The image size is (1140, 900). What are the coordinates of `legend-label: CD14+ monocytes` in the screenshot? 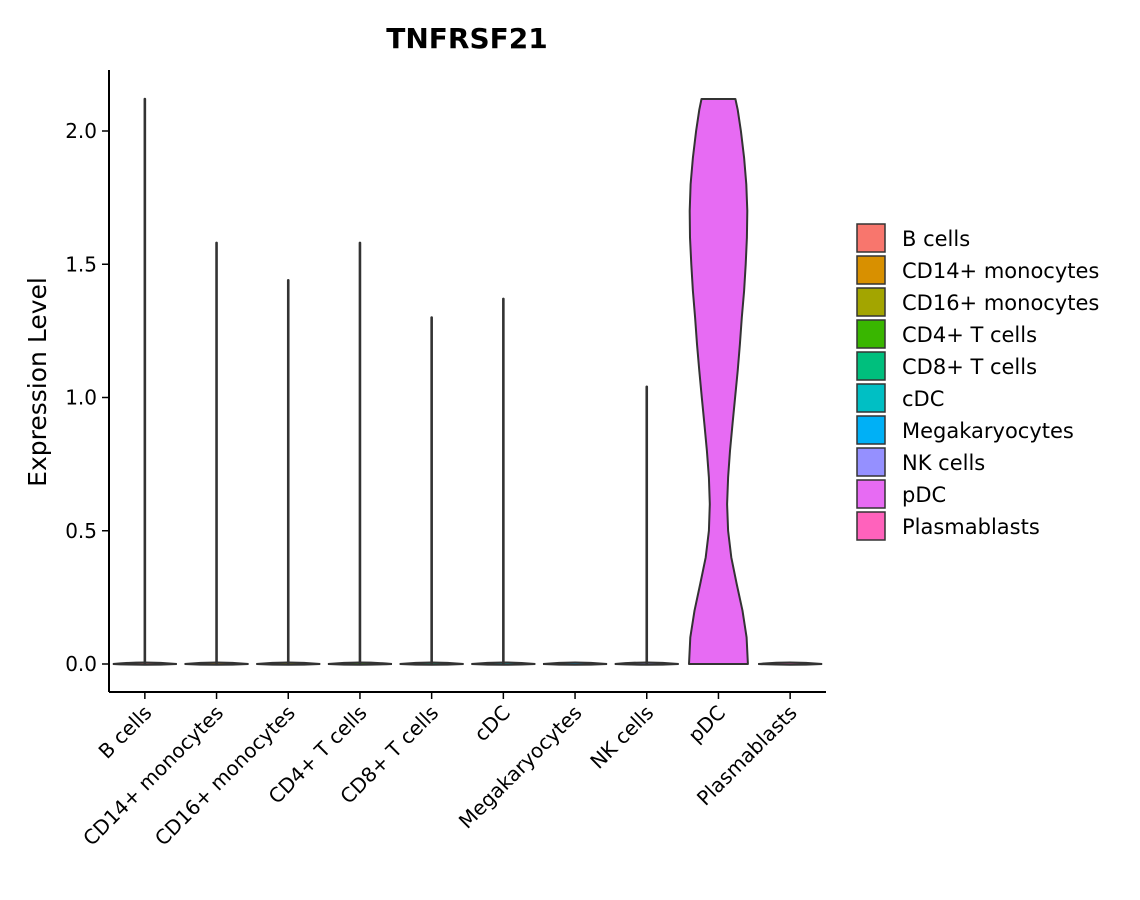 It's located at (1000, 271).